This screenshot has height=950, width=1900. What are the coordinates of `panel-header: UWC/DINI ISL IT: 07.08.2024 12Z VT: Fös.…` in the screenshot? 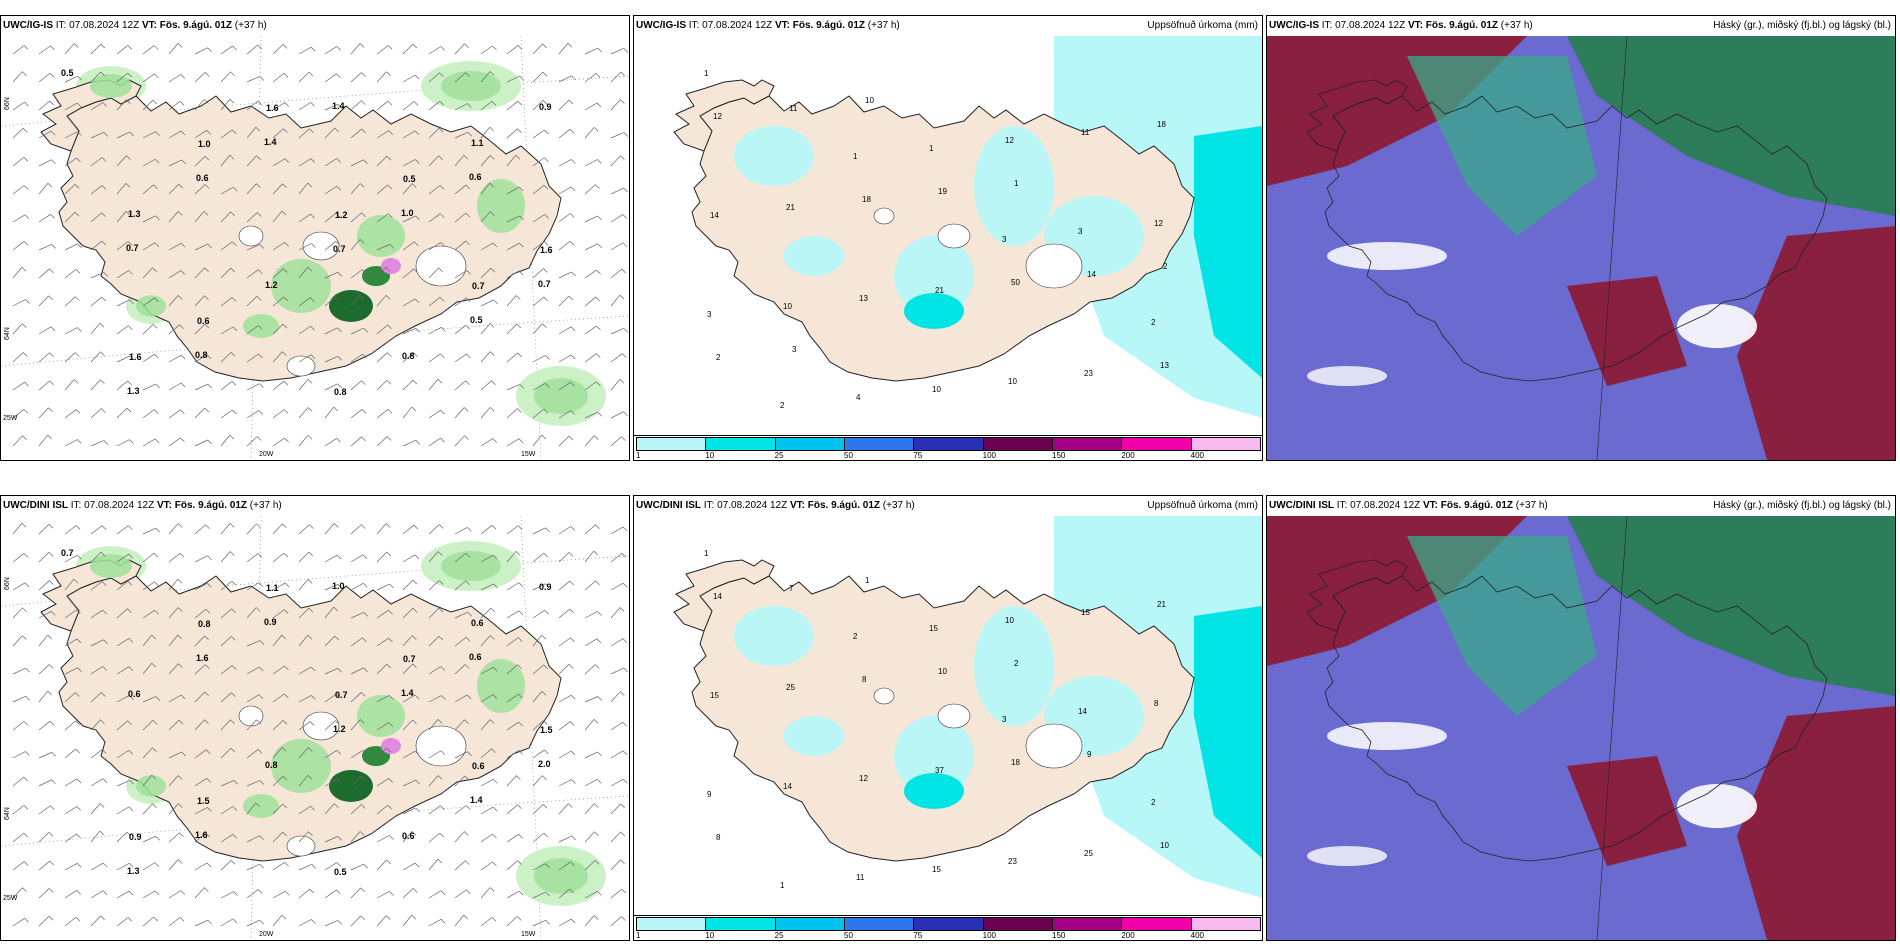 It's located at (948, 506).